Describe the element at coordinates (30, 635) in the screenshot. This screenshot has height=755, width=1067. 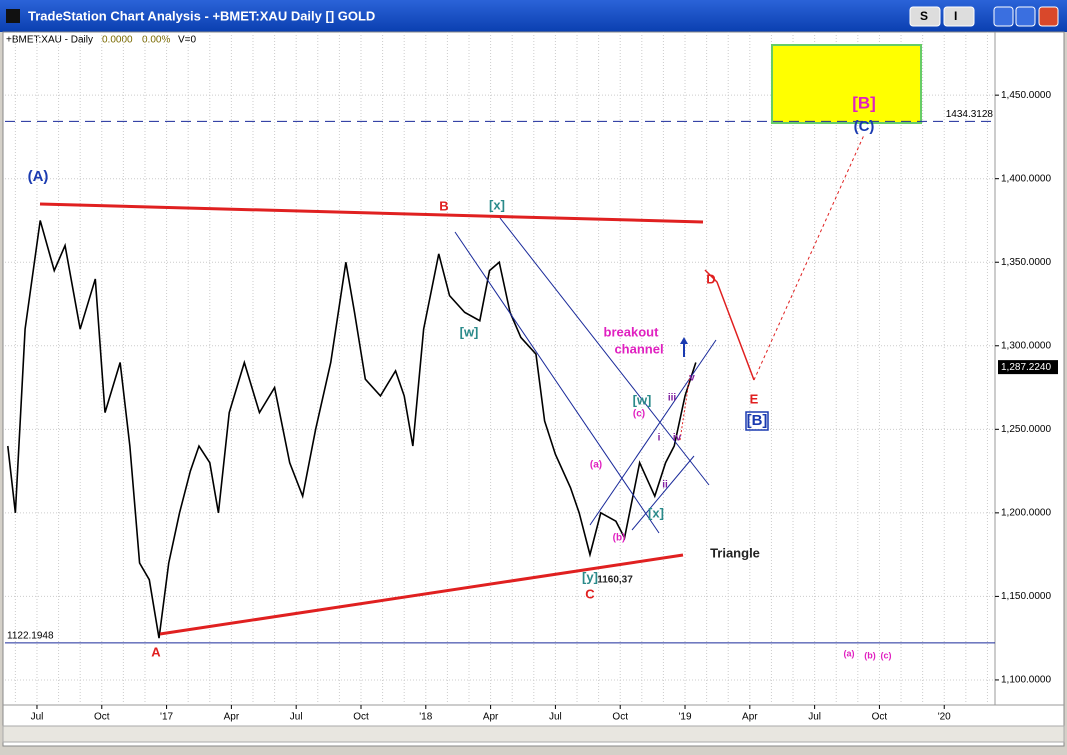
I see `reference-label: 1122.1948` at that location.